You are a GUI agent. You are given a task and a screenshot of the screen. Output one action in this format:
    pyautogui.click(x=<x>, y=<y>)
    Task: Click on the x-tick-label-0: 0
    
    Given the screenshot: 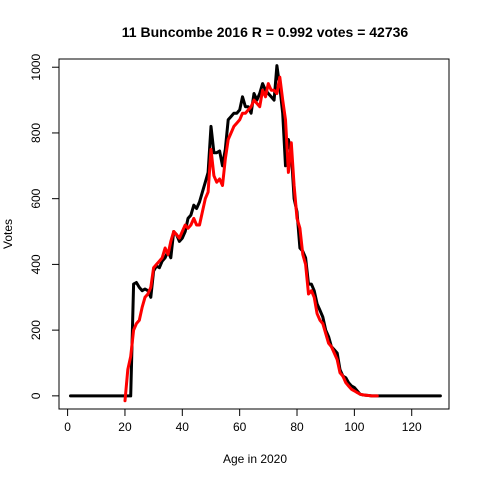 What is the action you would take?
    pyautogui.click(x=67, y=427)
    